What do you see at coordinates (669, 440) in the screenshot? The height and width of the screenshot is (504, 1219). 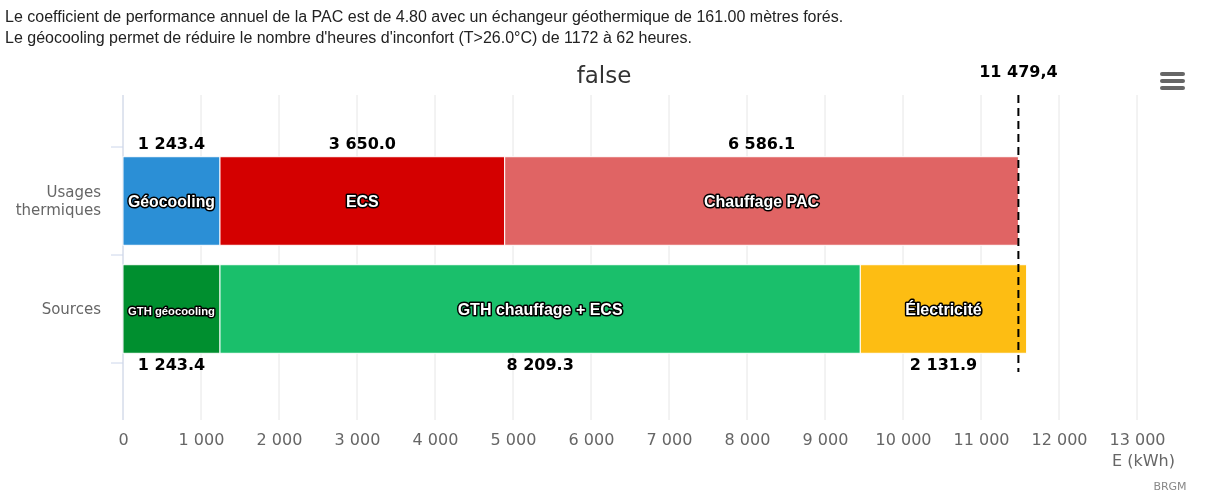 I see `x-tick-label: 7 000` at bounding box center [669, 440].